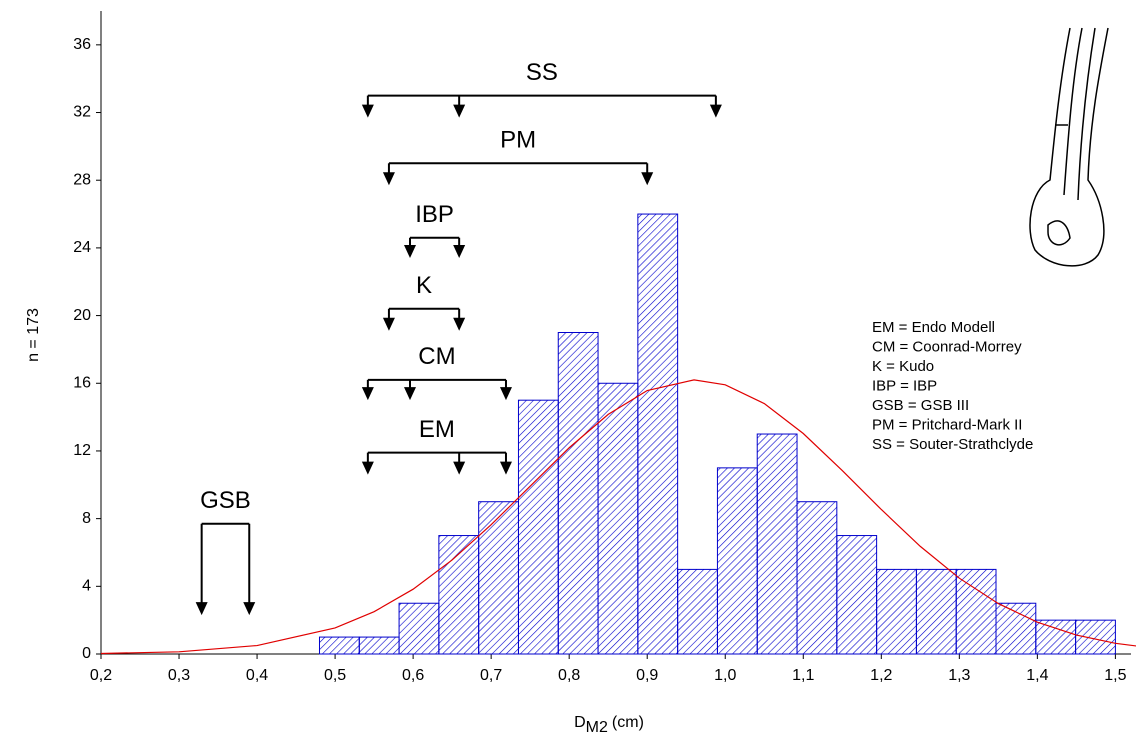 The image size is (1136, 745). I want to click on x-axis-label: DM2 (cm), so click(609, 725).